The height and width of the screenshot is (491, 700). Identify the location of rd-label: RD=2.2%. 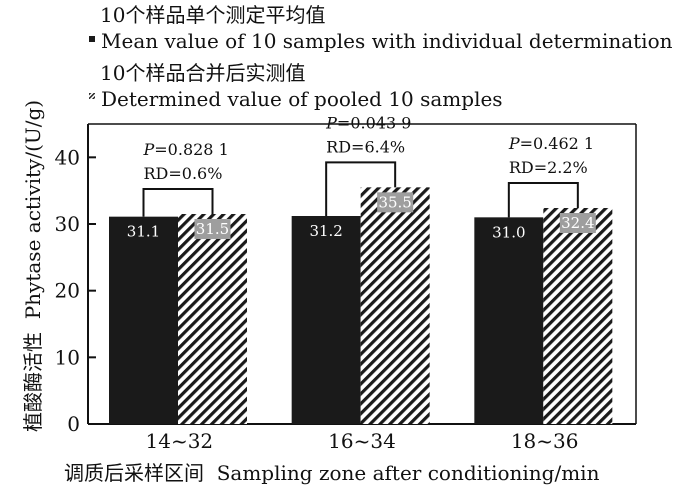
(548, 167).